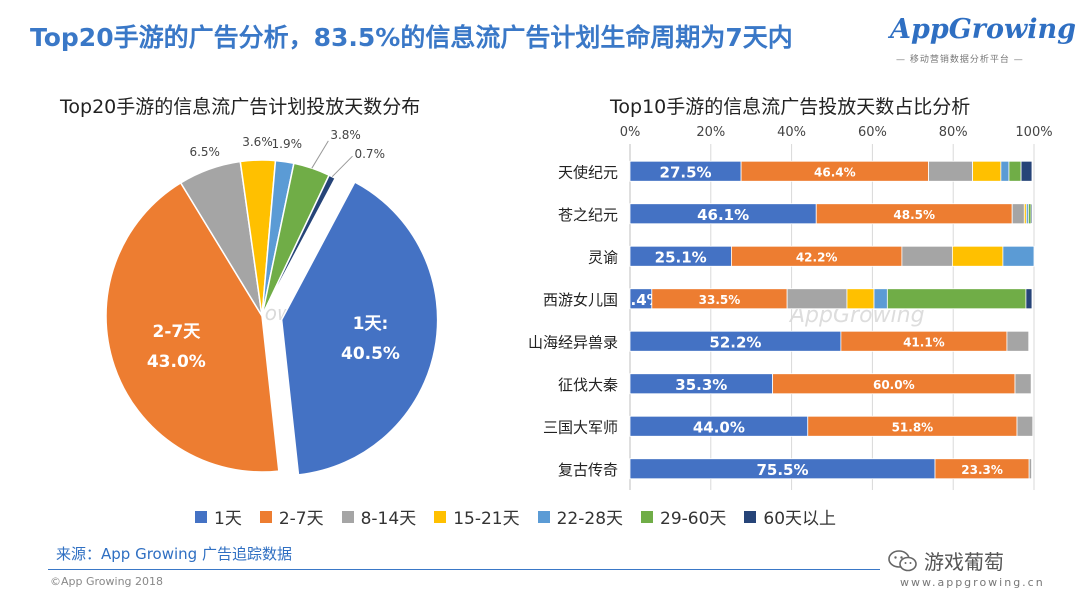 This screenshot has width=1080, height=608. Describe the element at coordinates (287, 144) in the screenshot. I see `pie-slice-label: 1.9%` at that location.